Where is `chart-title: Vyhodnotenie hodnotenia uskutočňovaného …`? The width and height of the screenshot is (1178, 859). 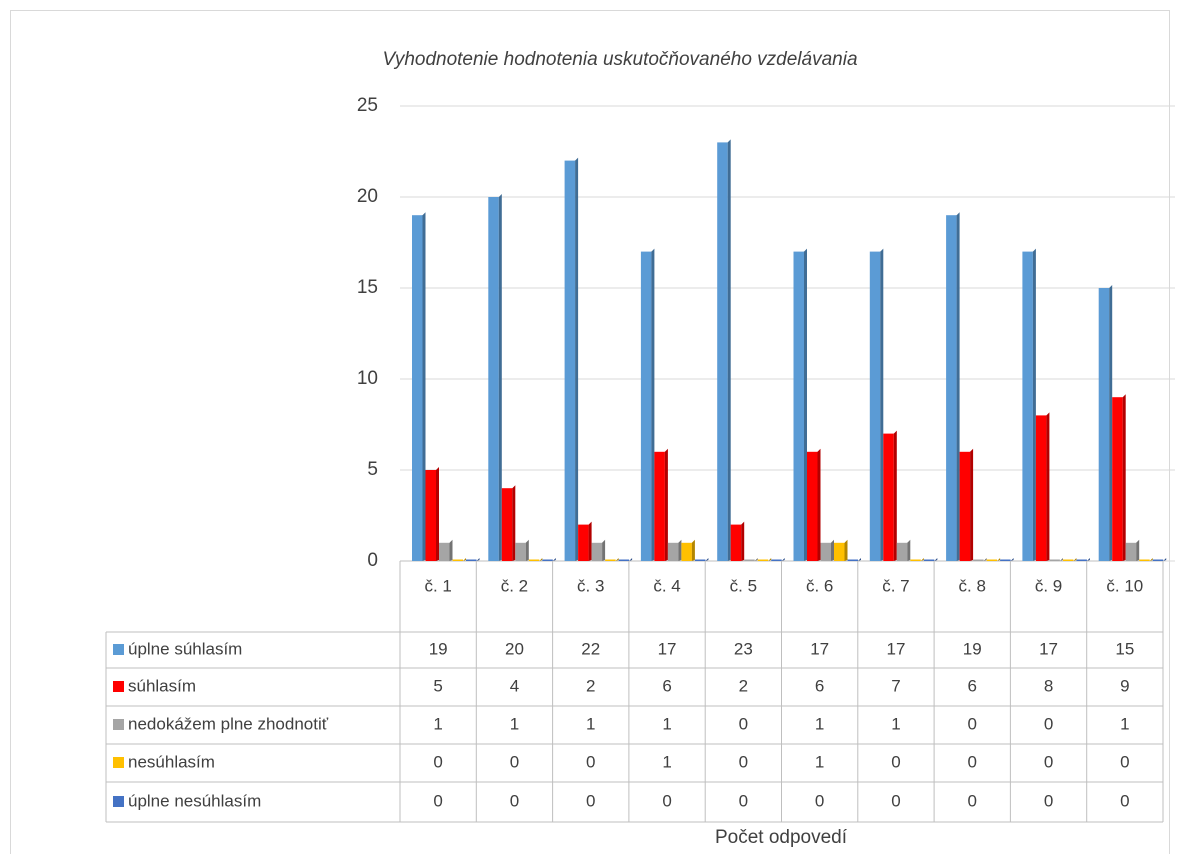
chart-title: Vyhodnotenie hodnotenia uskutočňovaného … is located at coordinates (619, 59).